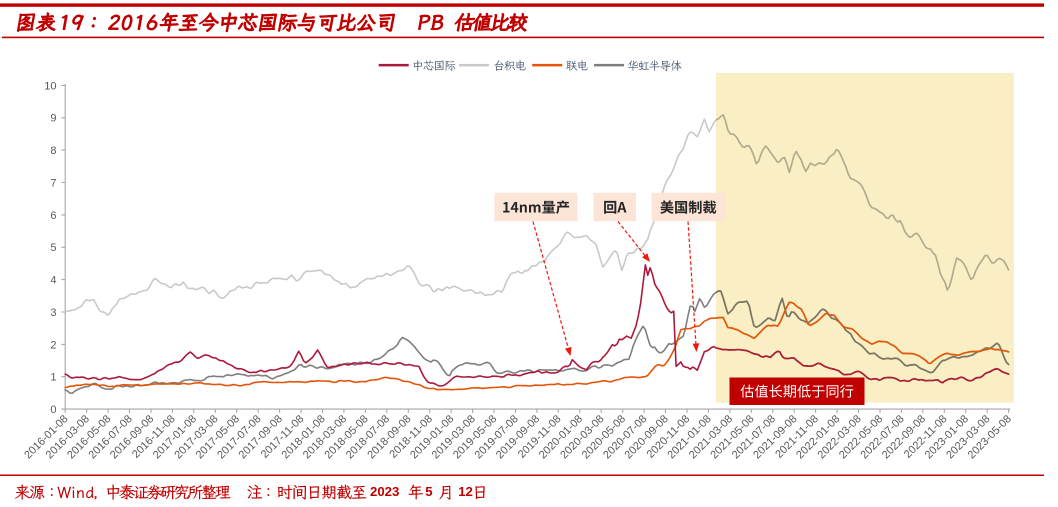 The width and height of the screenshot is (1058, 507). I want to click on svg-text: 6, so click(53, 216).